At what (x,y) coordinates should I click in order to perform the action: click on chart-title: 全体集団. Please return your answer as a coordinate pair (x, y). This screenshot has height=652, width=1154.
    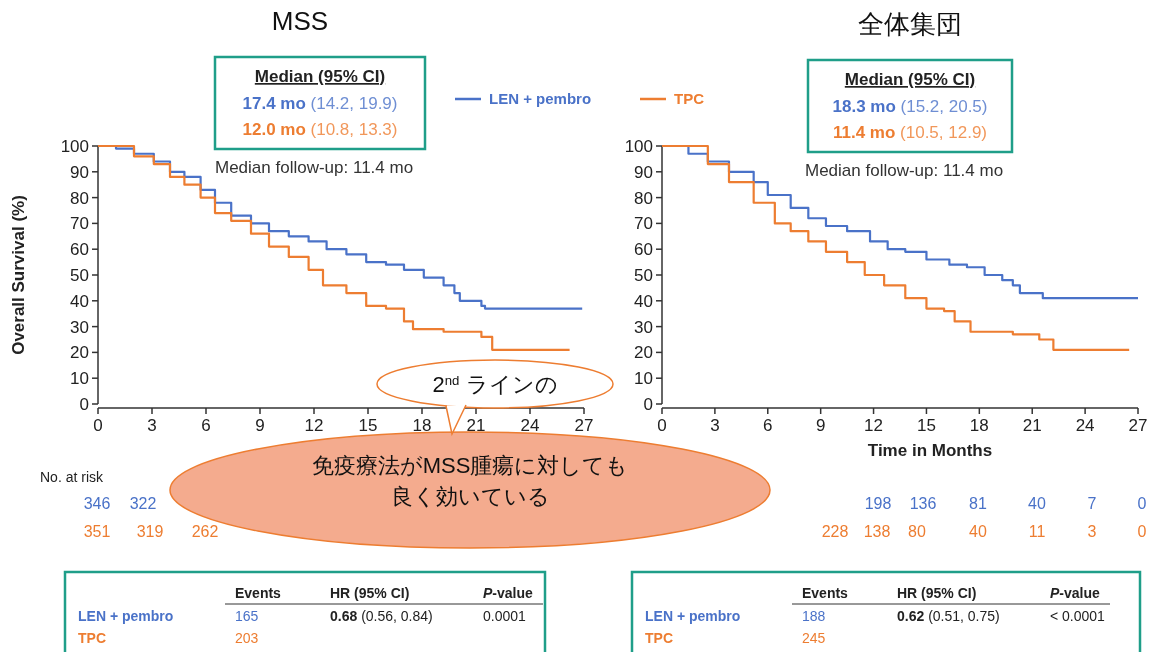
    Looking at the image, I should click on (910, 24).